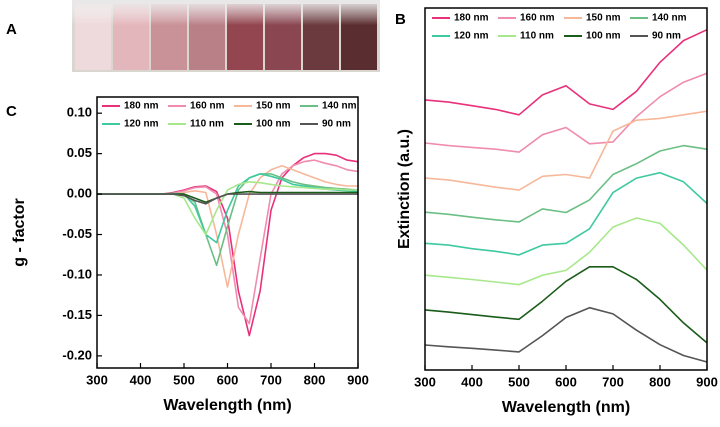  I want to click on panel-label: B, so click(400, 19).